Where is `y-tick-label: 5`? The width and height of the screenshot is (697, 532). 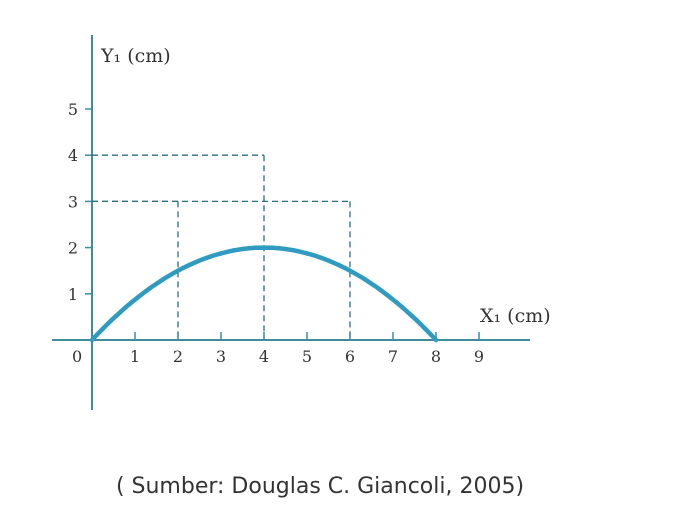
y-tick-label: 5 is located at coordinates (73, 109).